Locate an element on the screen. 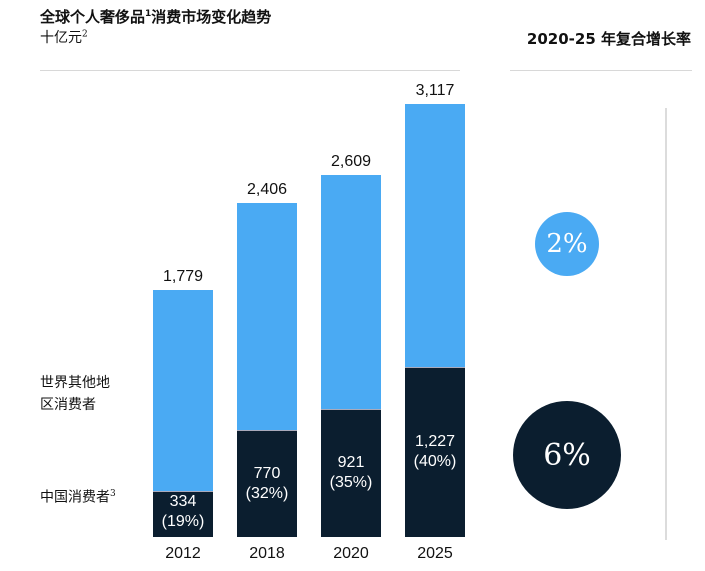  total-label-2020: 2,609 is located at coordinates (351, 161).